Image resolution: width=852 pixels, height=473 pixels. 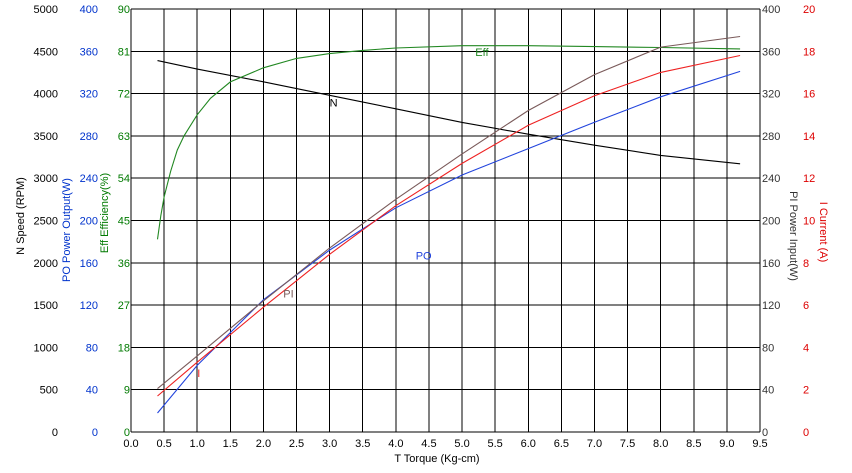 I want to click on po-tick-label: 0, so click(x=95, y=433).